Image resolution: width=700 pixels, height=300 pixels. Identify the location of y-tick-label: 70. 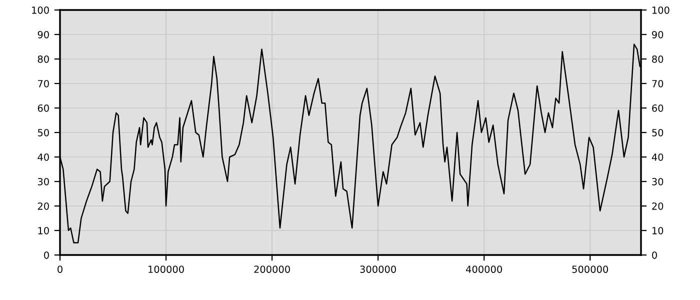
(43, 84).